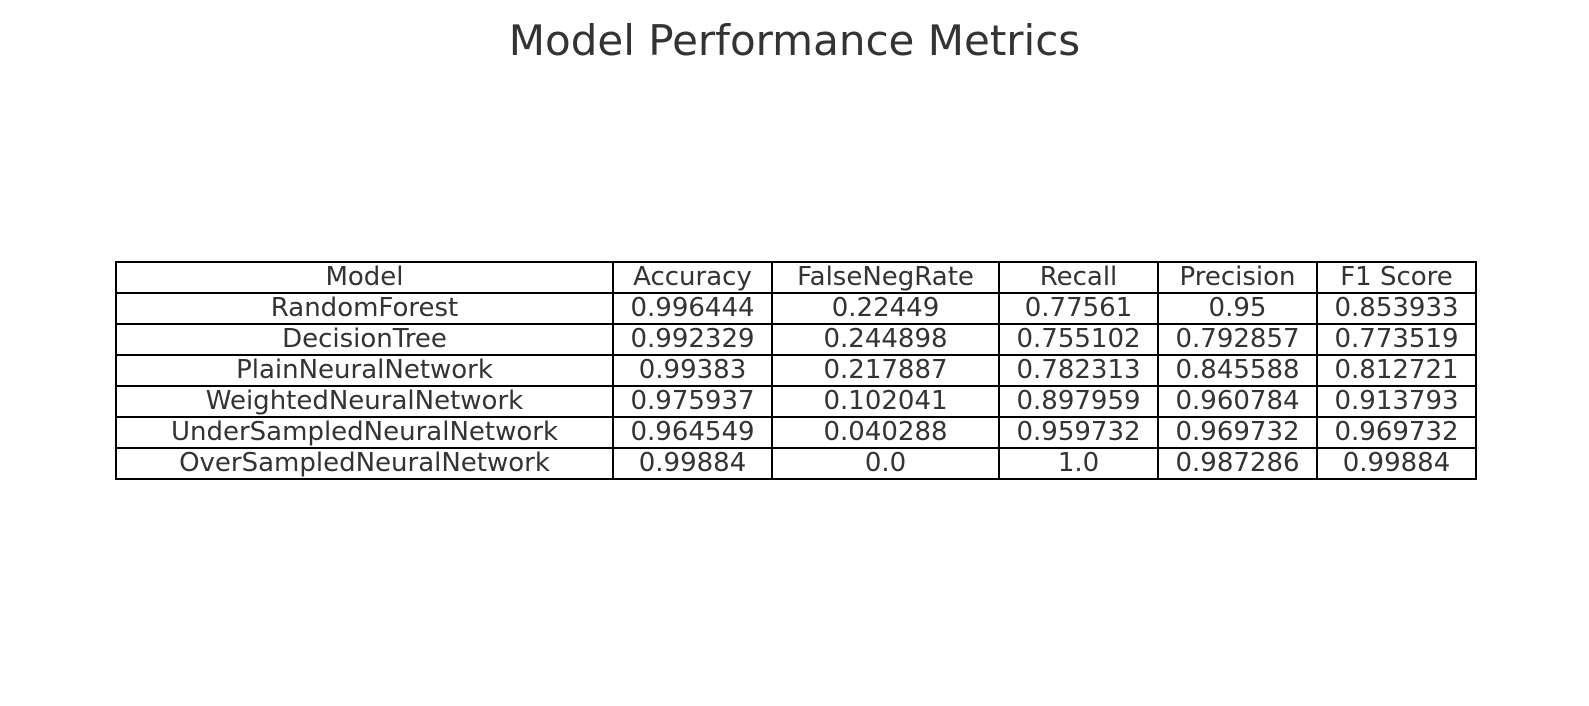 The width and height of the screenshot is (1589, 706). What do you see at coordinates (1237, 339) in the screenshot?
I see `cell-precision: 0.792857` at bounding box center [1237, 339].